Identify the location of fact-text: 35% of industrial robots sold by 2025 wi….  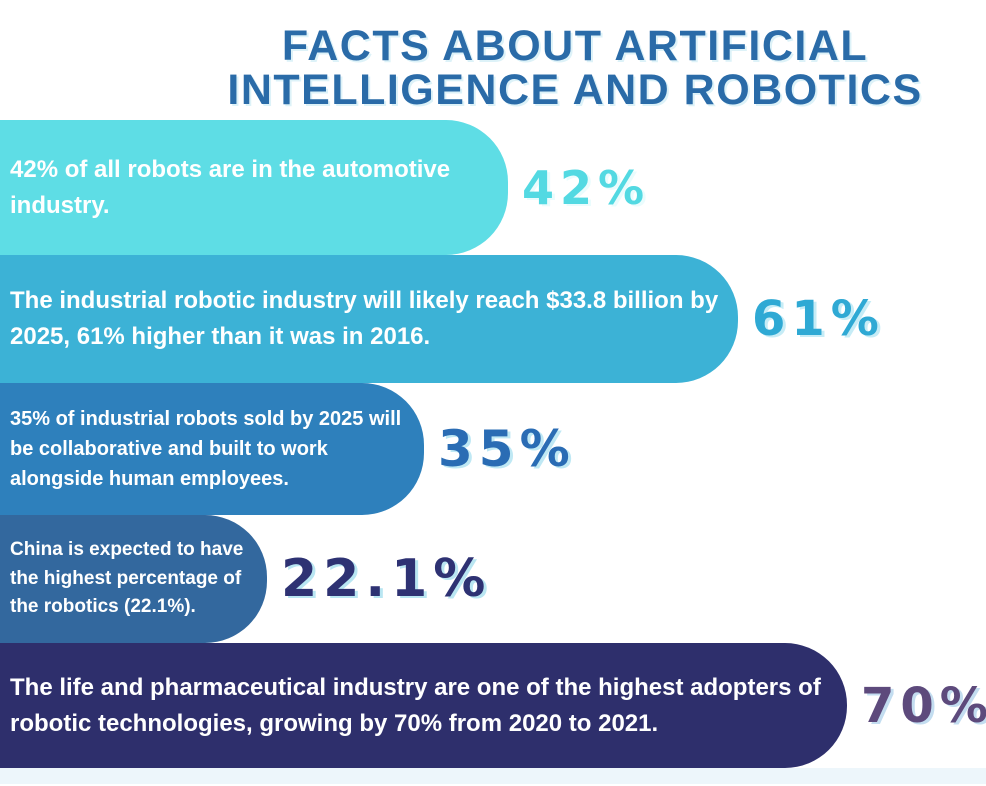
(206, 449).